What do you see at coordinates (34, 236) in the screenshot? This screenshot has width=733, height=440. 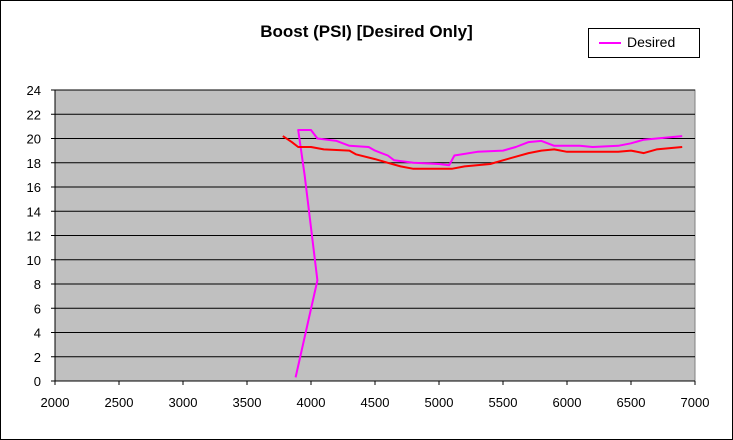 I see `y-tick-label: 12` at bounding box center [34, 236].